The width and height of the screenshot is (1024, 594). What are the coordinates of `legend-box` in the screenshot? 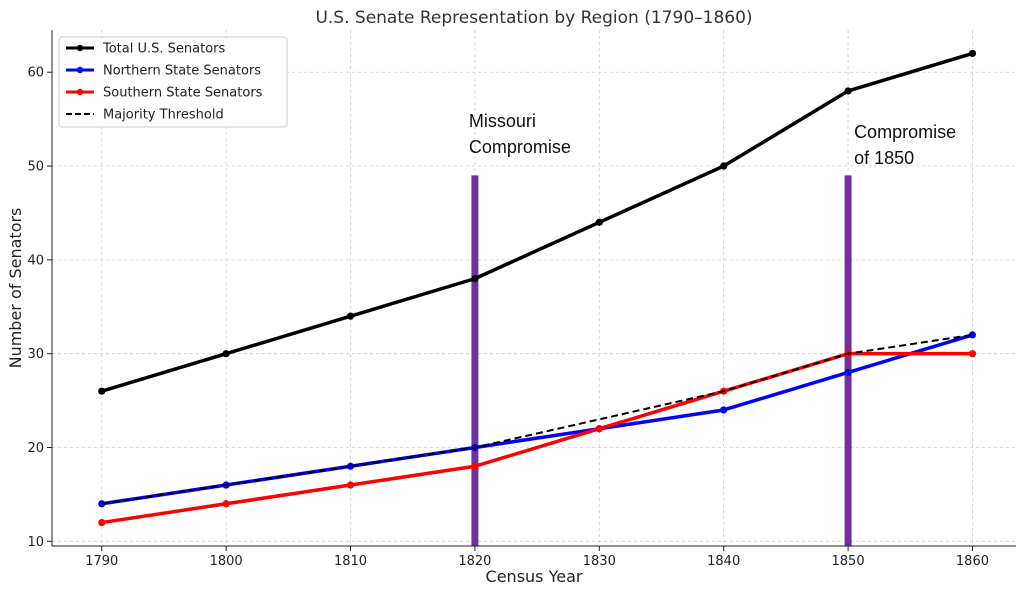 It's located at (173, 82).